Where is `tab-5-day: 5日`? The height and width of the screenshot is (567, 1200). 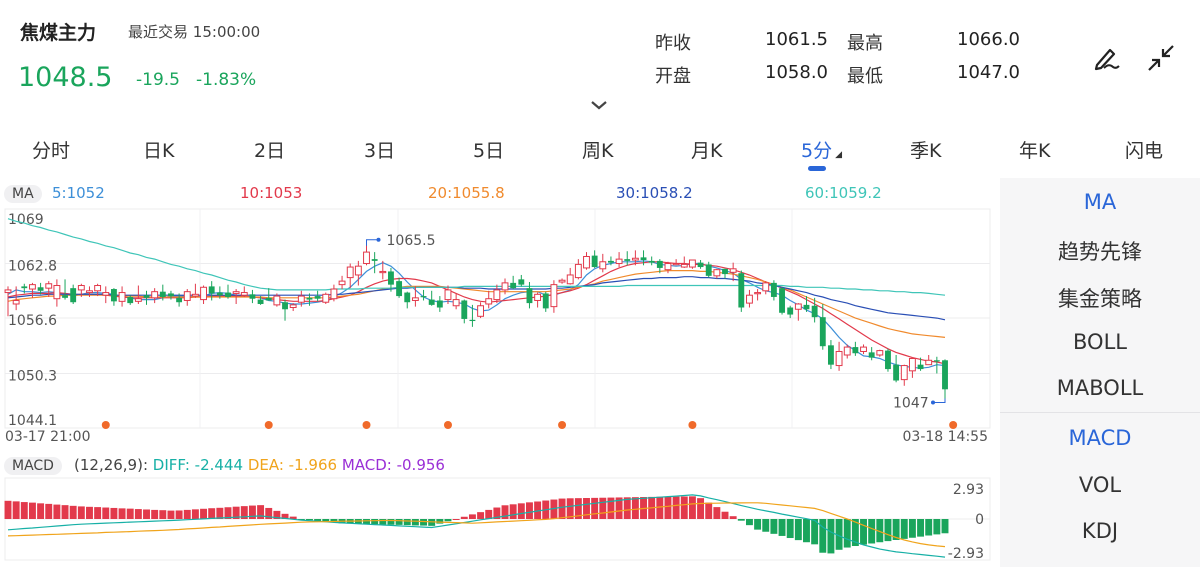 tab-5-day: 5日 is located at coordinates (489, 151).